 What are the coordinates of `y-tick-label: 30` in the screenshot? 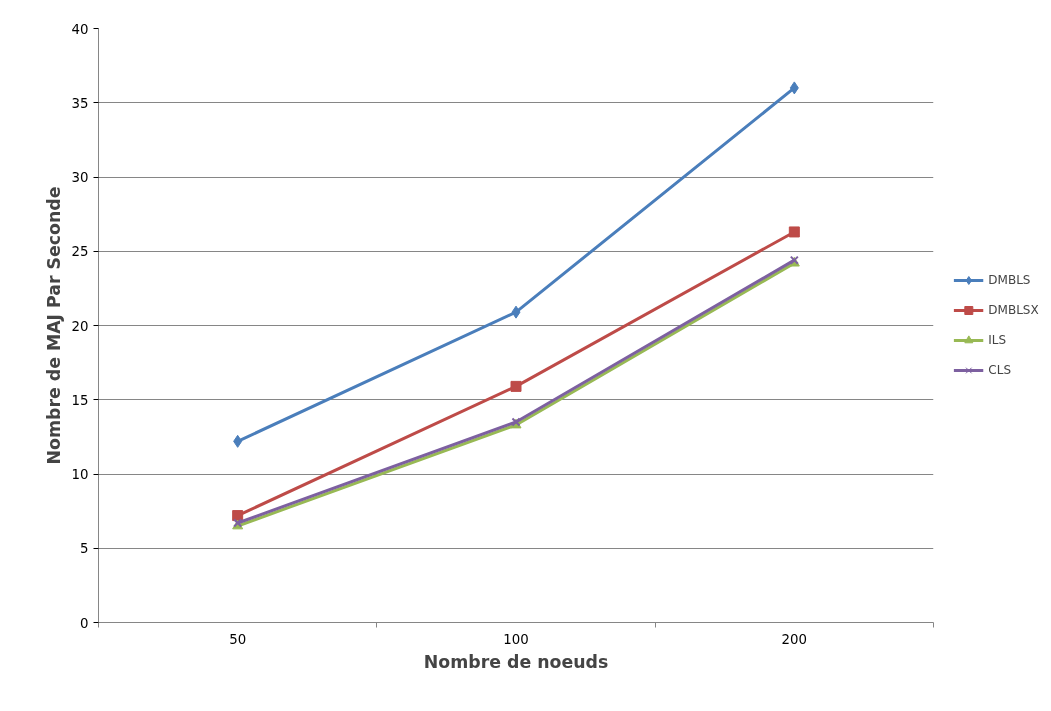 It's located at (80, 177).